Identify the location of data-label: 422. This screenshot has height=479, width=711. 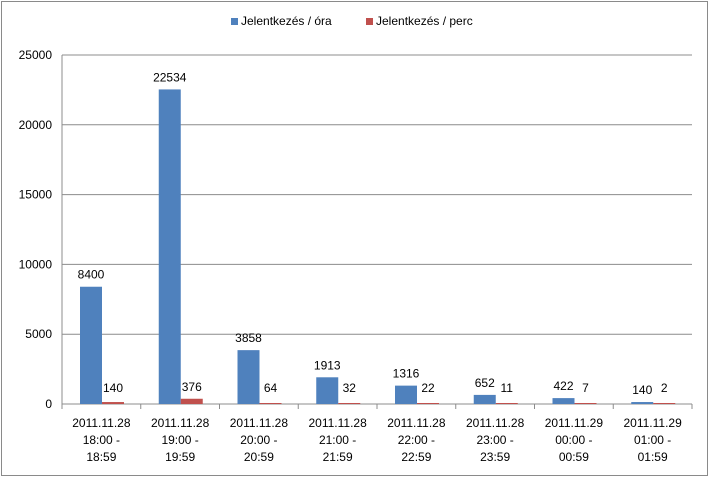
(563, 386).